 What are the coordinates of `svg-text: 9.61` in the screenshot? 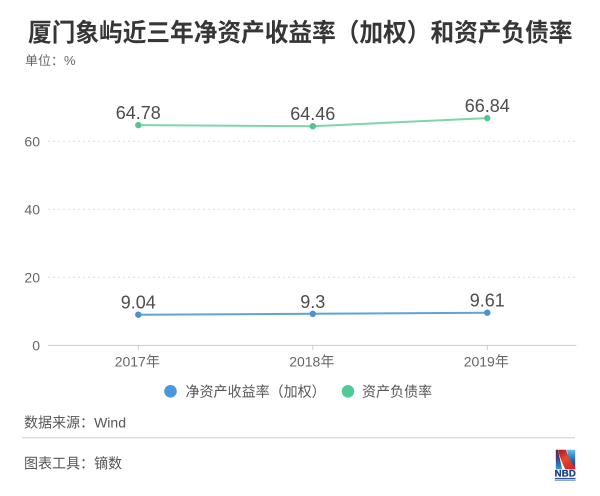 It's located at (487, 301).